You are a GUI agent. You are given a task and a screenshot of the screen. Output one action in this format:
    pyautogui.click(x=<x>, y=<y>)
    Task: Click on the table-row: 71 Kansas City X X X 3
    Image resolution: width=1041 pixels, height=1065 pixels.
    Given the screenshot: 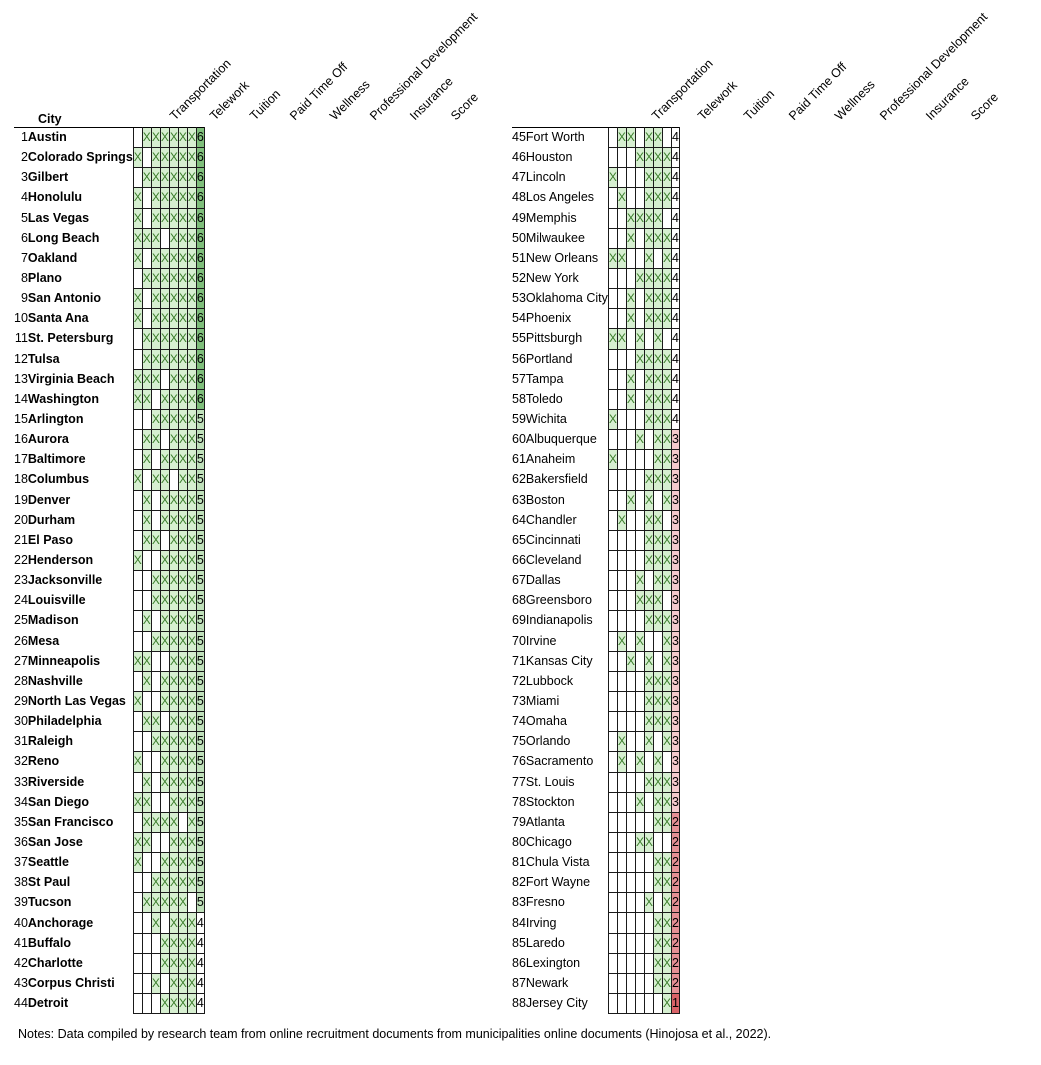 What is the action you would take?
    pyautogui.click(x=596, y=661)
    